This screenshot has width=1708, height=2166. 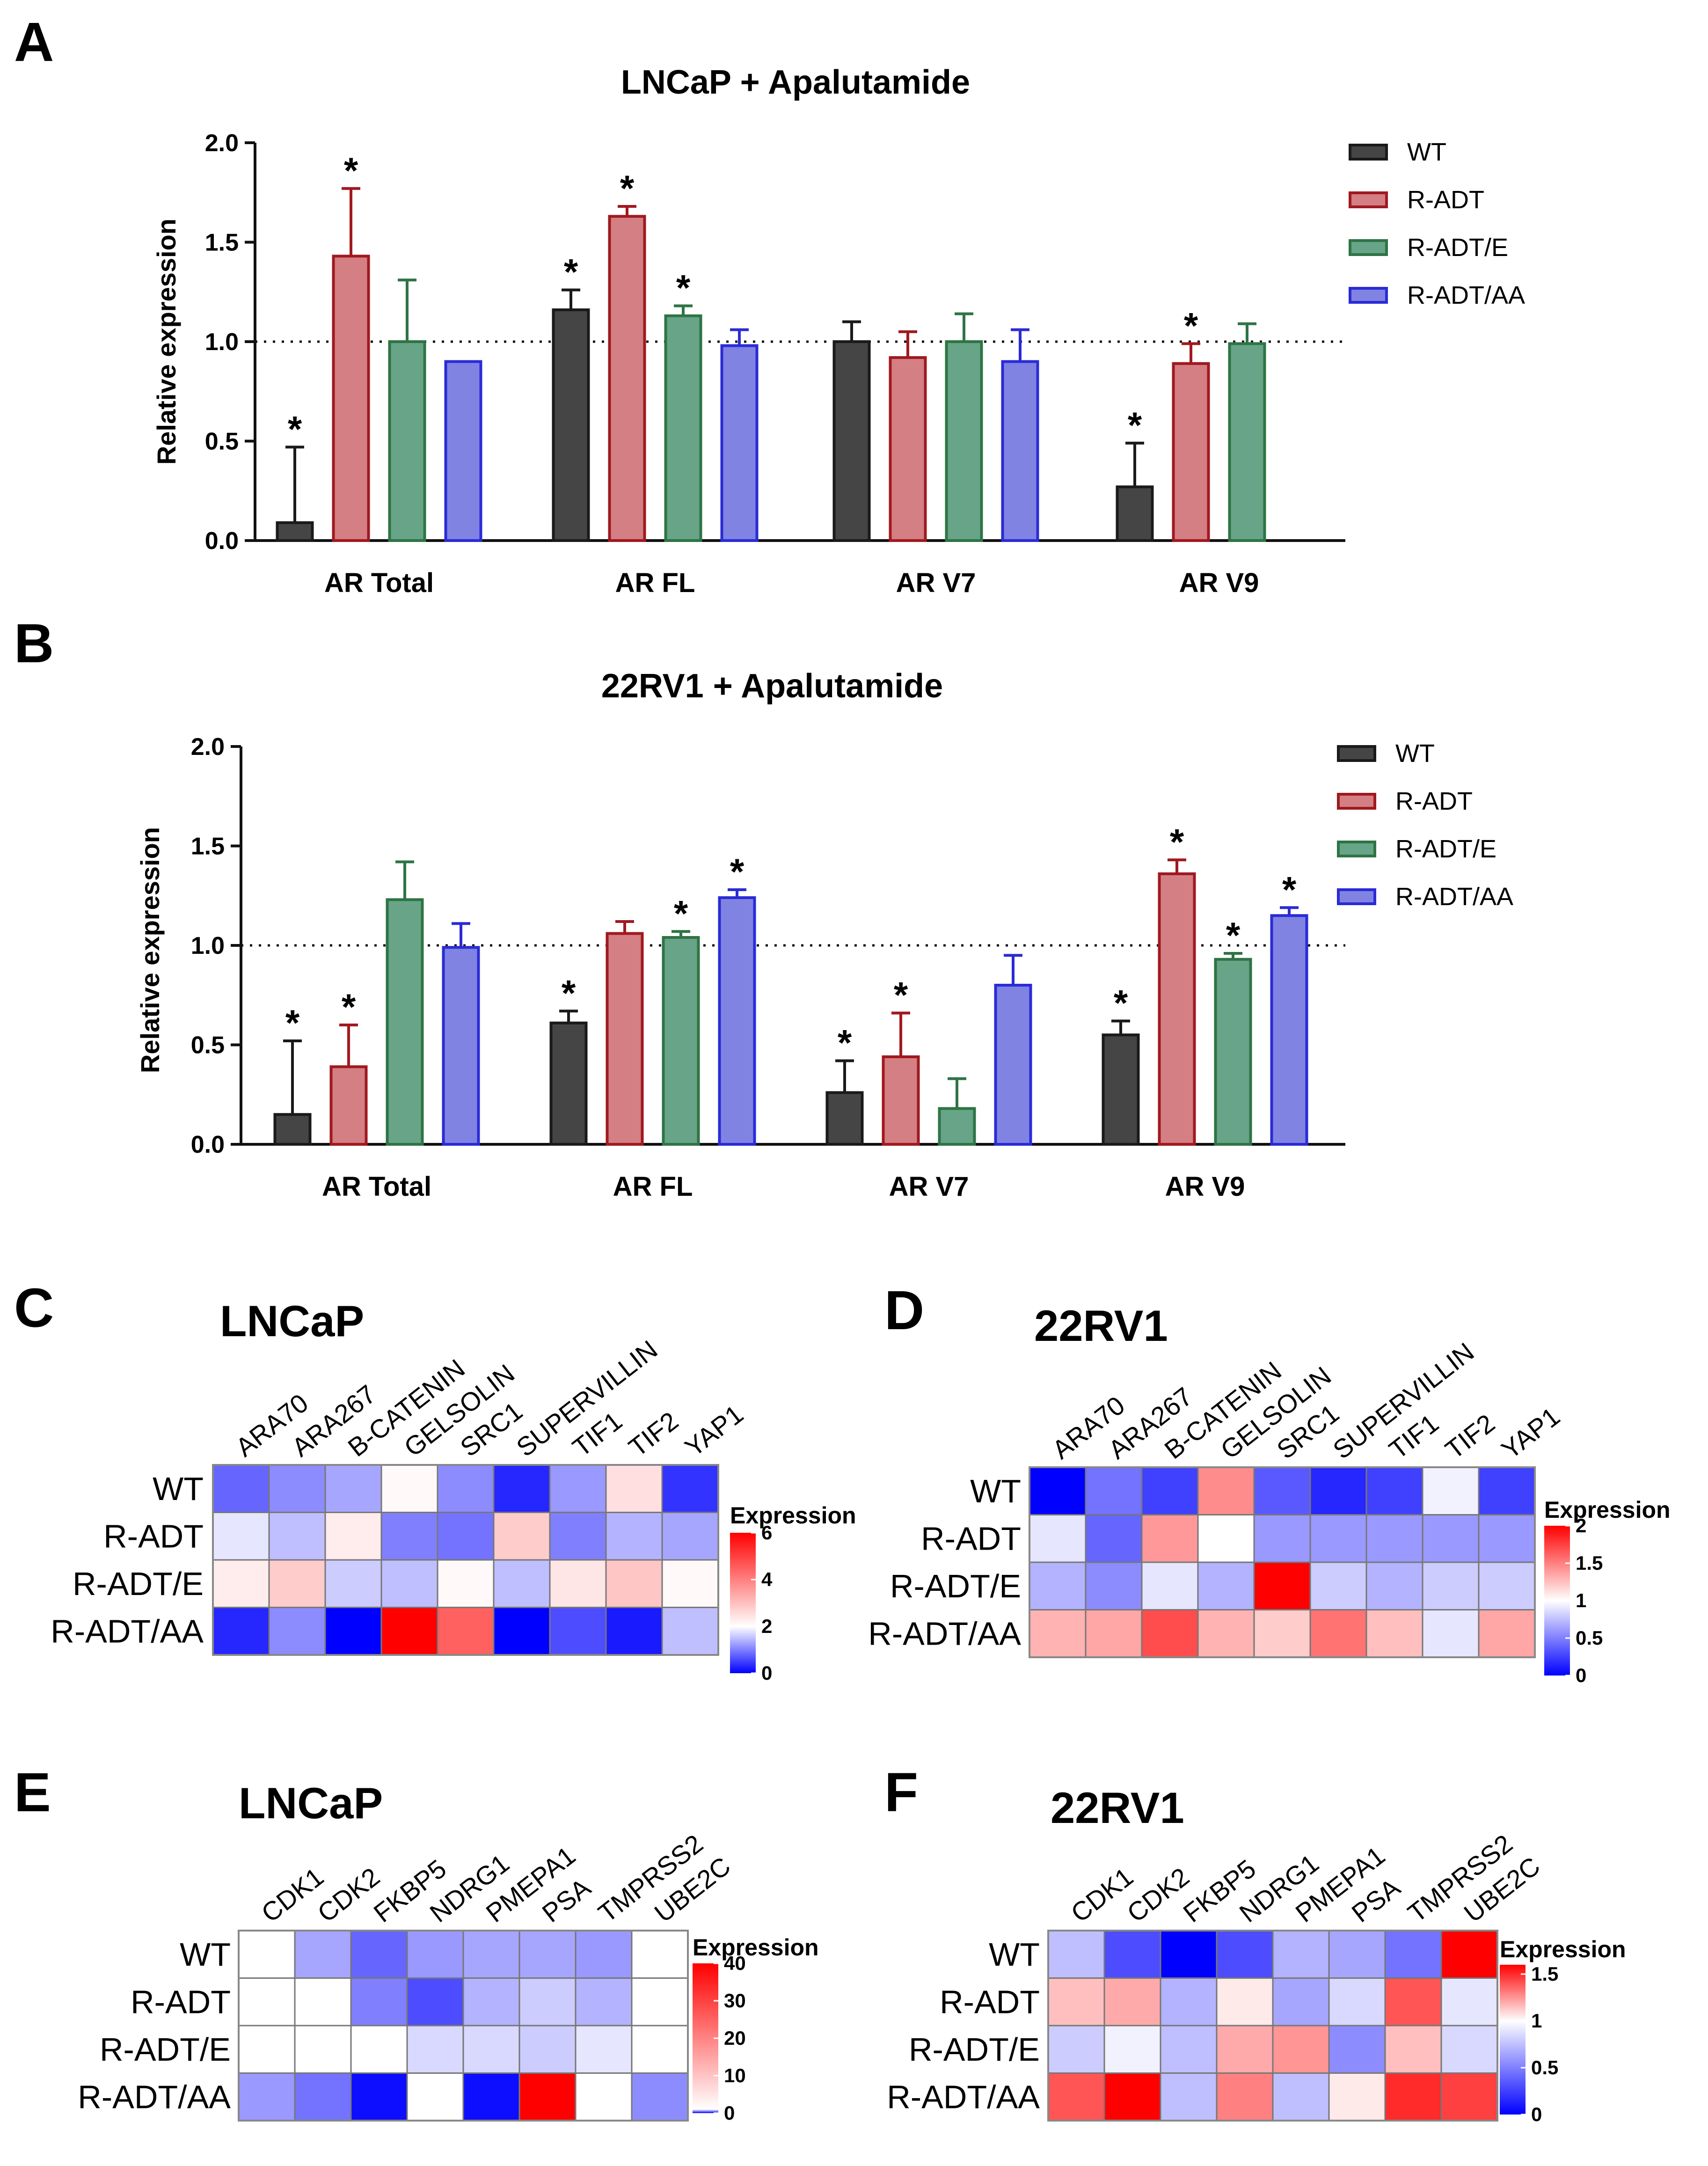 What do you see at coordinates (165, 2049) in the screenshot?
I see `heatmap-row-label: R-ADT/E` at bounding box center [165, 2049].